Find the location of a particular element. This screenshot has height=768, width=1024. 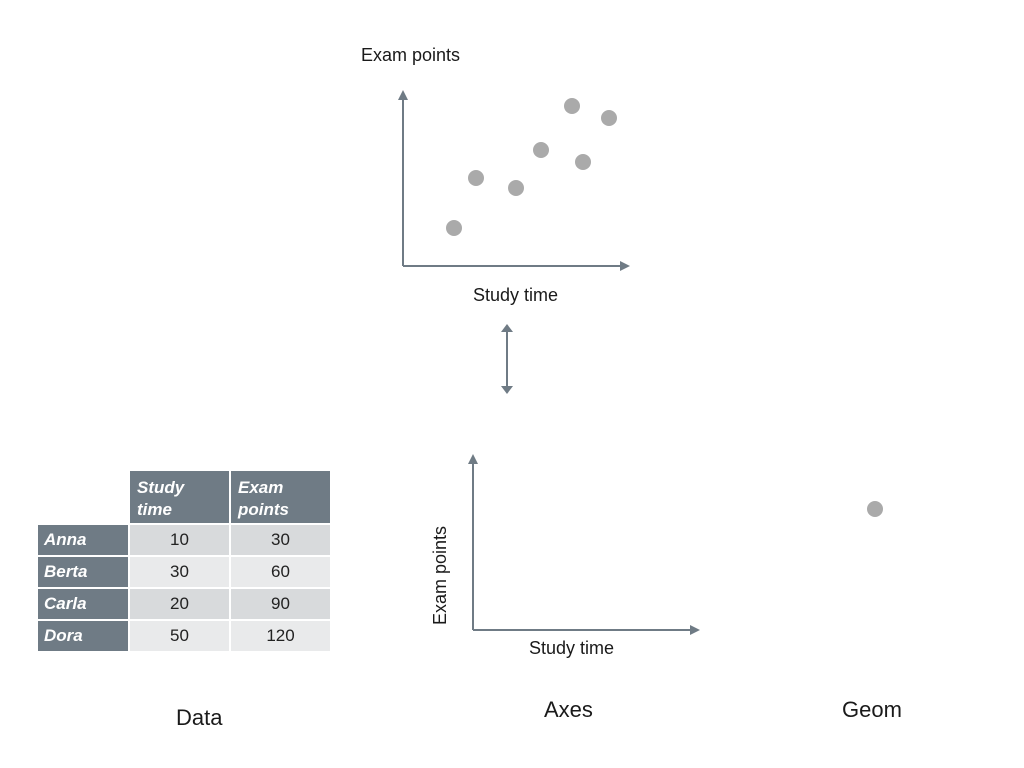

table-corner is located at coordinates (83, 497).